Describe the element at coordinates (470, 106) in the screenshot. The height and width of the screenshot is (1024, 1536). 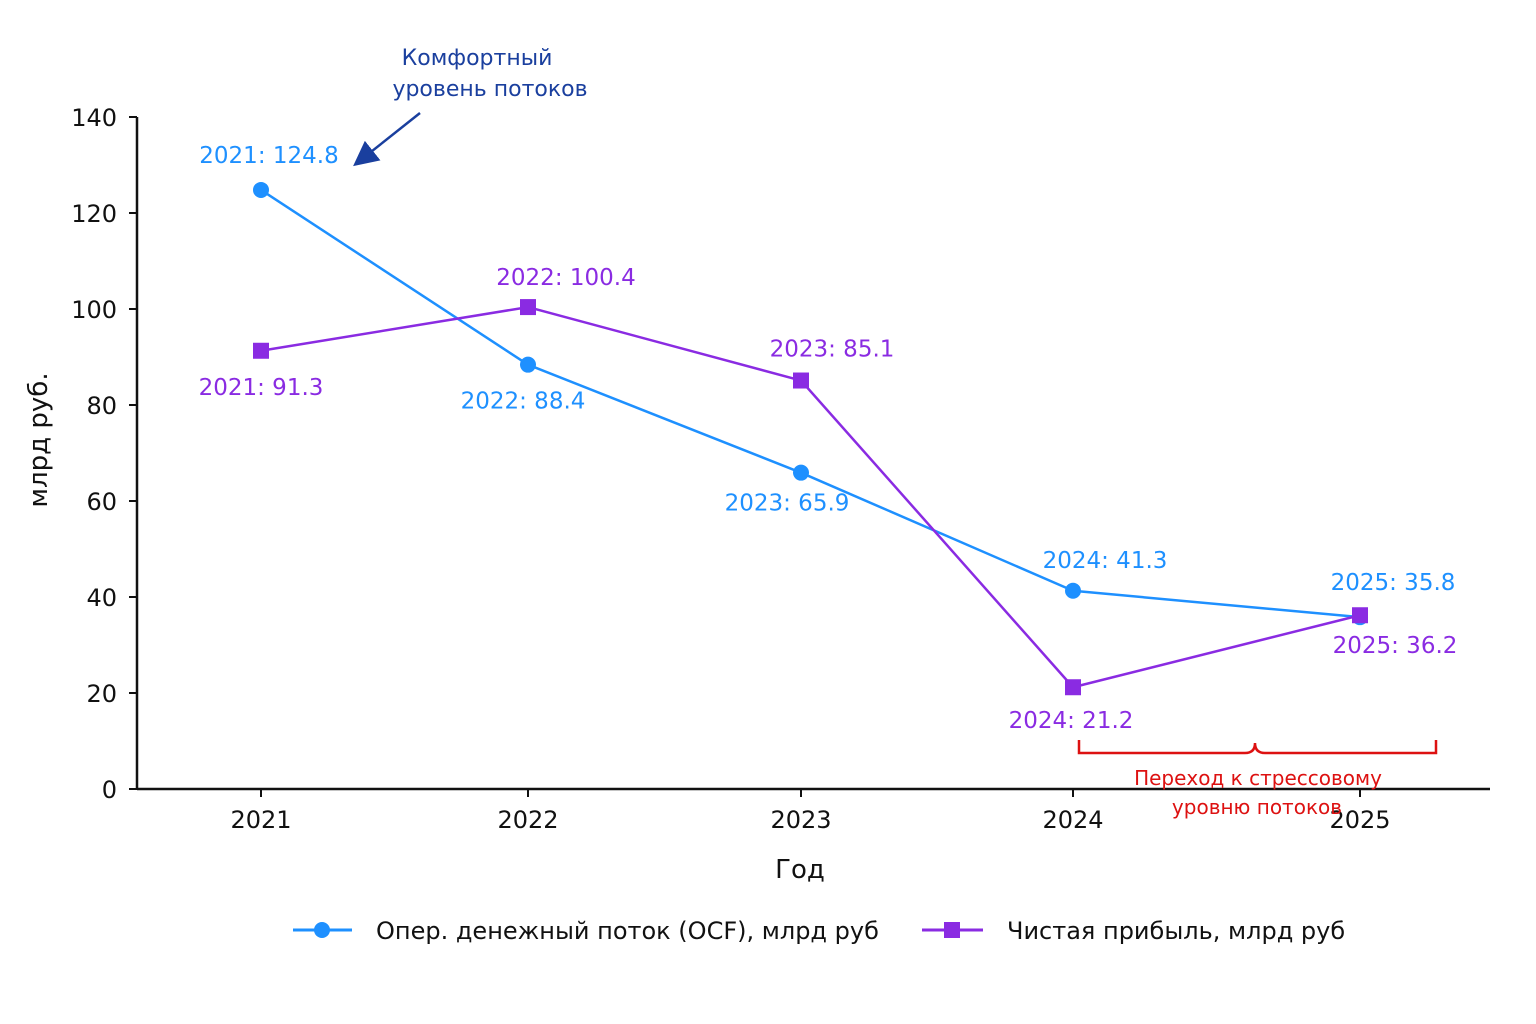
I see `comfort-annotation: Комфортный уровень потоков` at that location.